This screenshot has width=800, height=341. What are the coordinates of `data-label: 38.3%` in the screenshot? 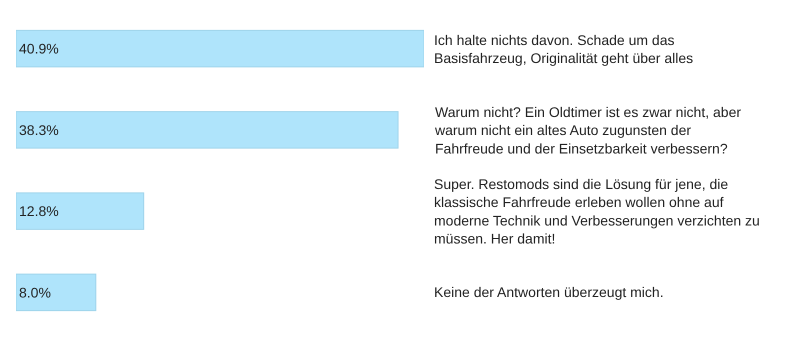 It's located at (39, 130).